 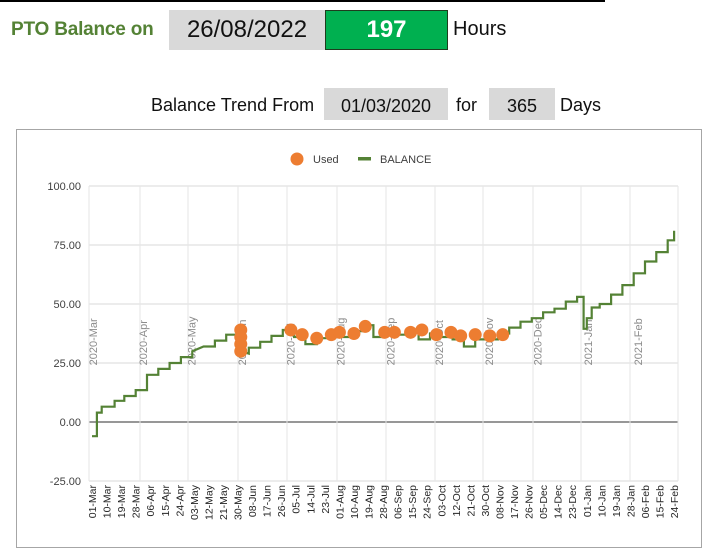 What do you see at coordinates (370, 502) in the screenshot?
I see `x-tick-label: 19-Aug` at bounding box center [370, 502].